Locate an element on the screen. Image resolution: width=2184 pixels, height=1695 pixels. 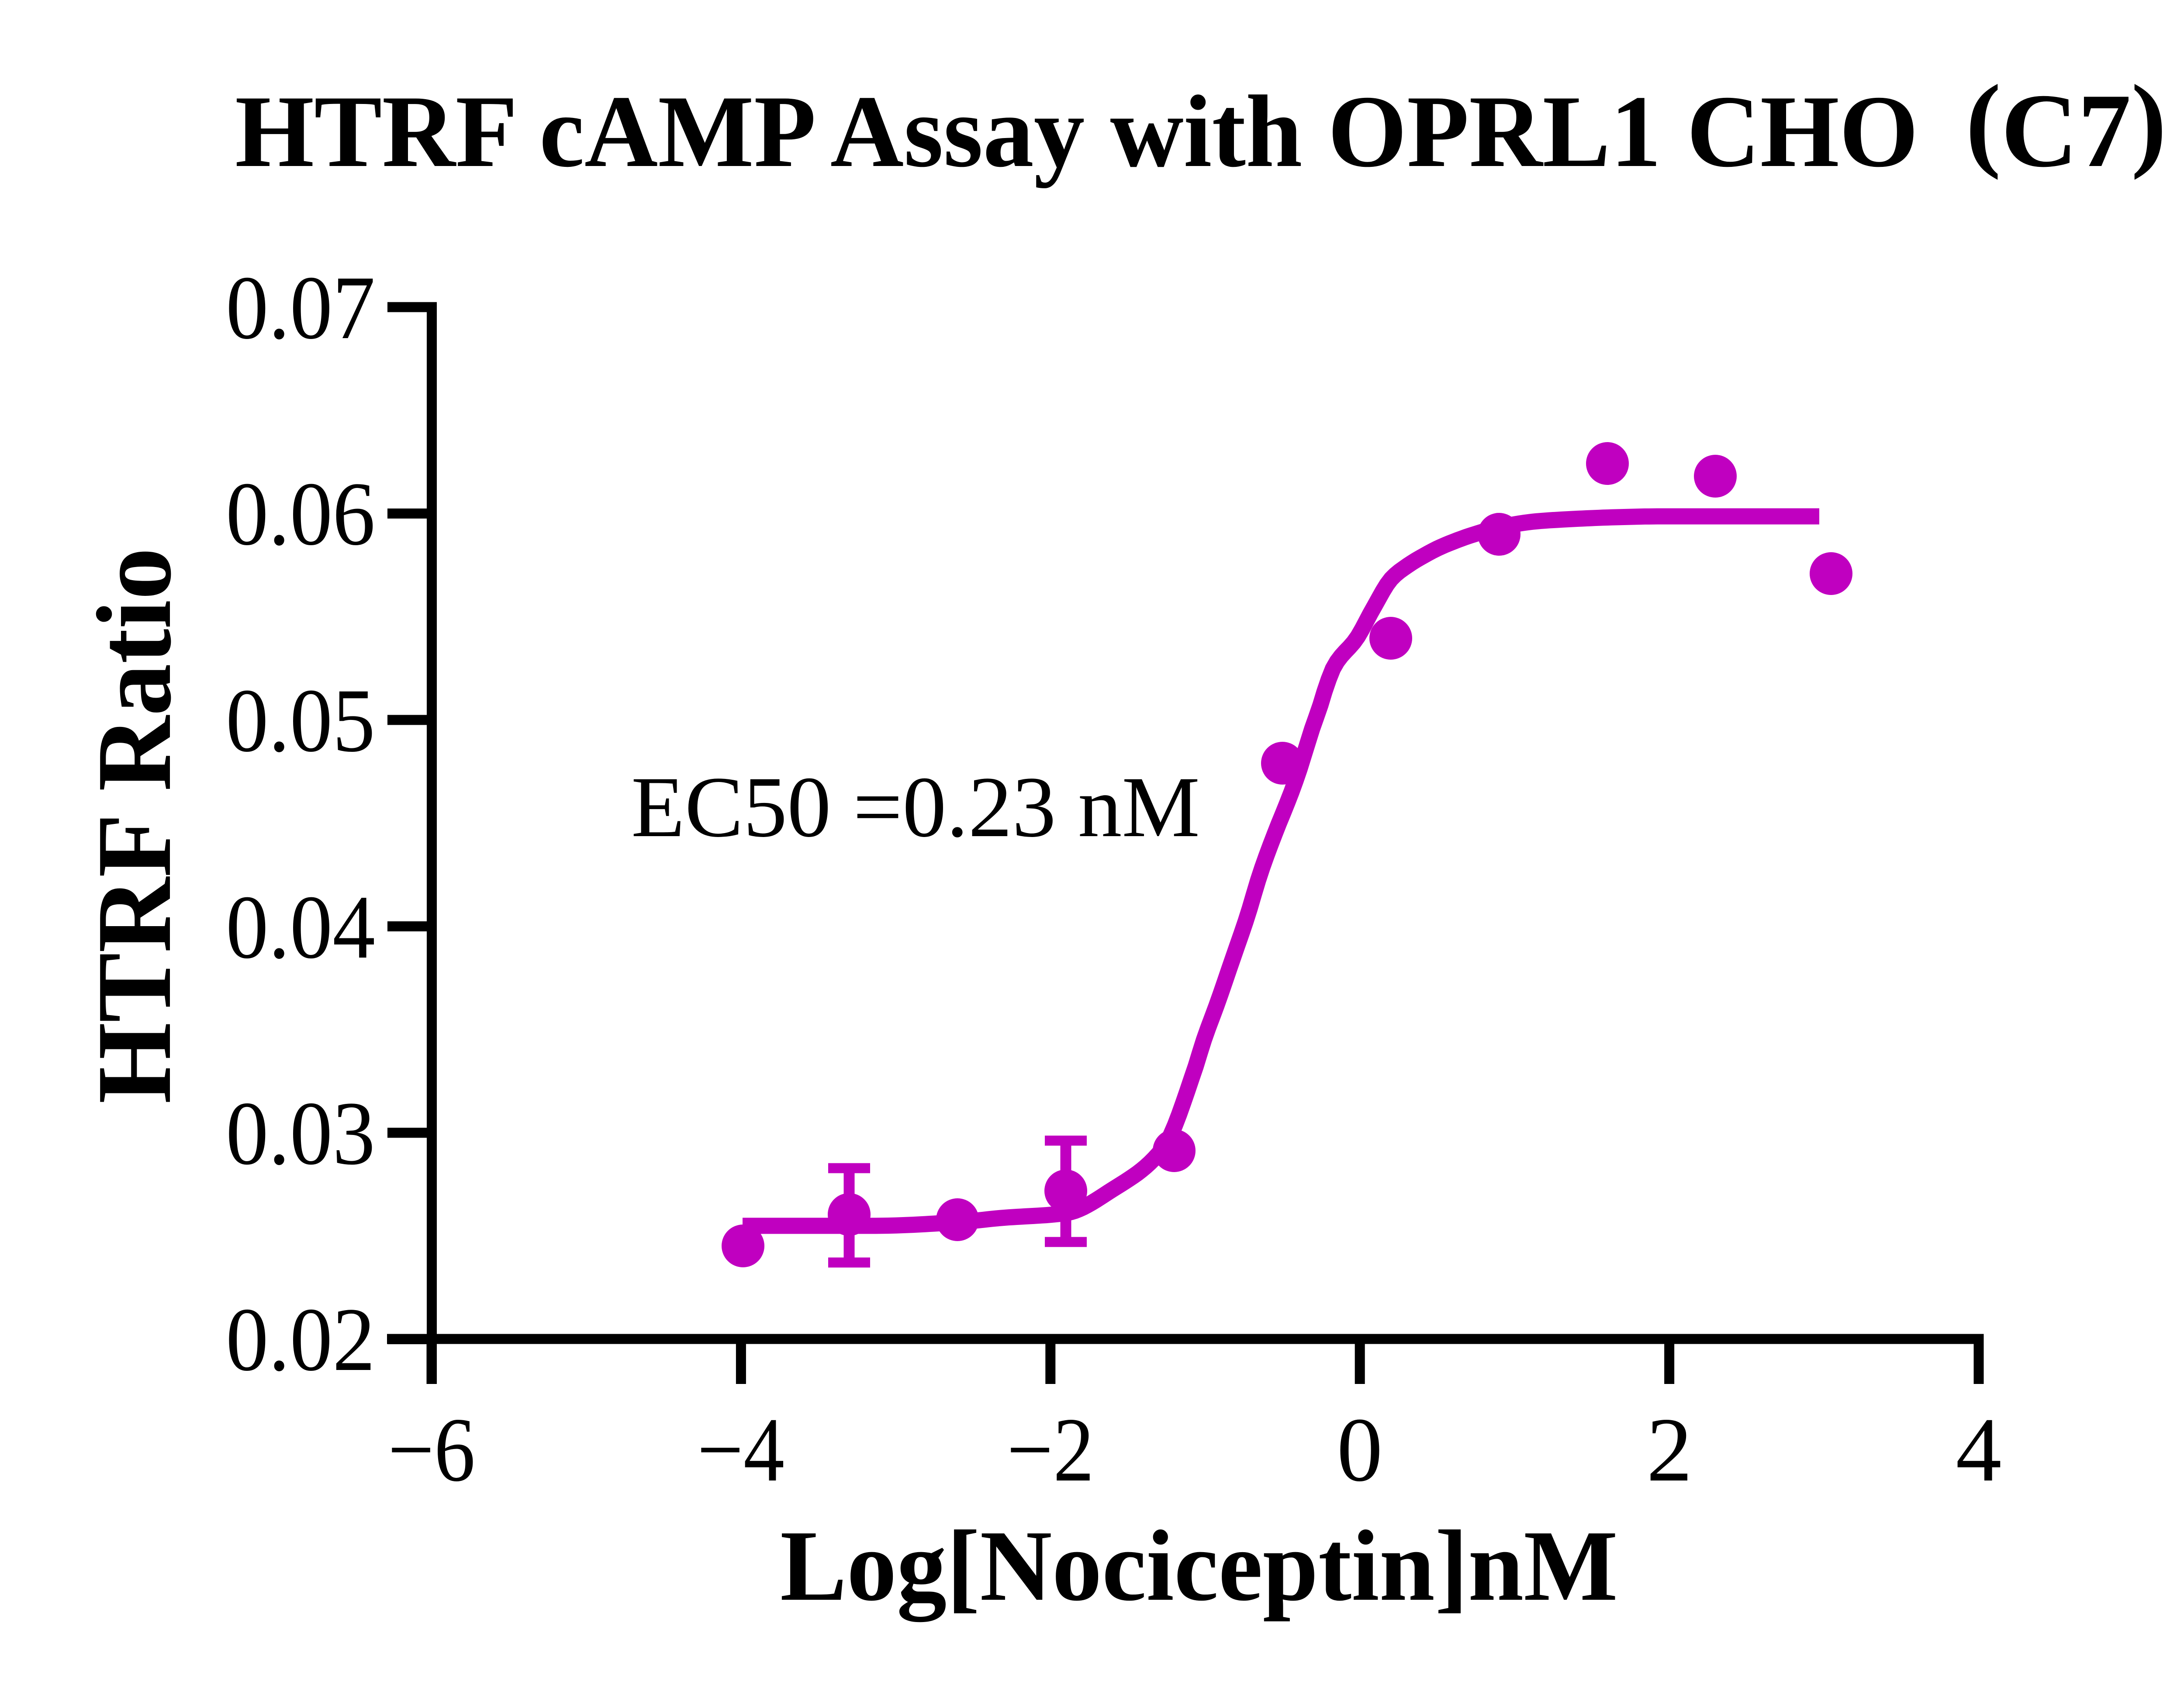
svg-text: 4 is located at coordinates (1979, 1450).